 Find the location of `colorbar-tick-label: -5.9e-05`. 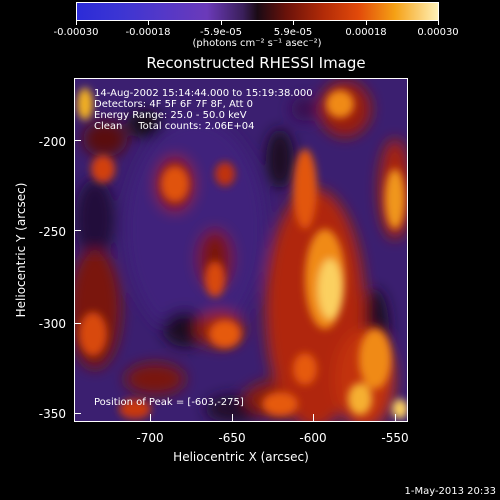

colorbar-tick-label: -5.9e-05 is located at coordinates (221, 32).